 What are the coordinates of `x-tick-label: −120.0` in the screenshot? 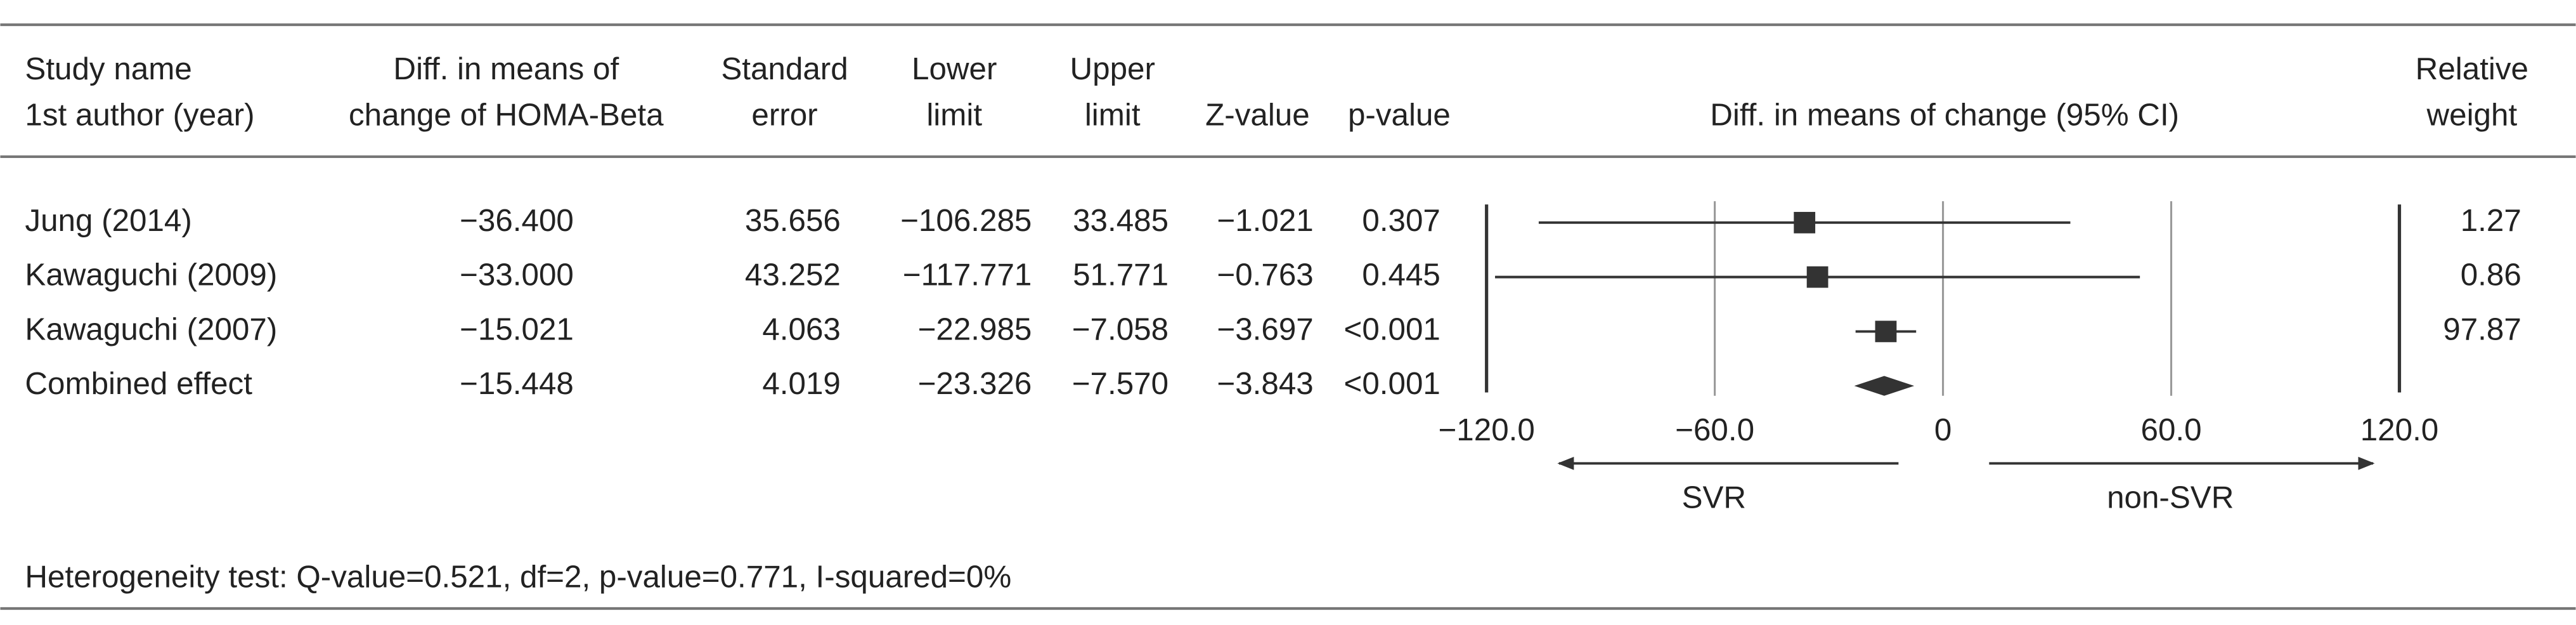 It's located at (1486, 430).